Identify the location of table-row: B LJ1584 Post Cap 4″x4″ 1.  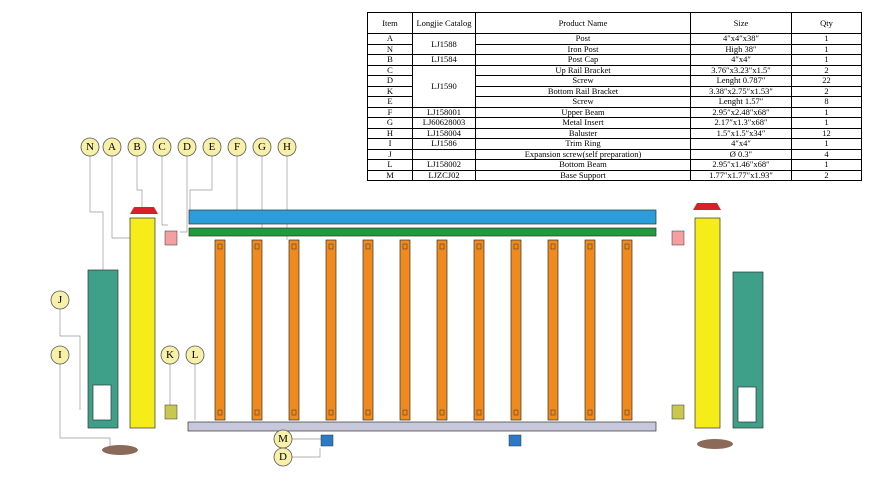
(614, 60).